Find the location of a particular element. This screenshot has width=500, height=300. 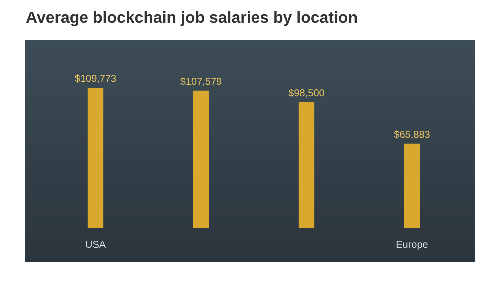

chart-title: Average blockchain job salaries by location is located at coordinates (192, 19).